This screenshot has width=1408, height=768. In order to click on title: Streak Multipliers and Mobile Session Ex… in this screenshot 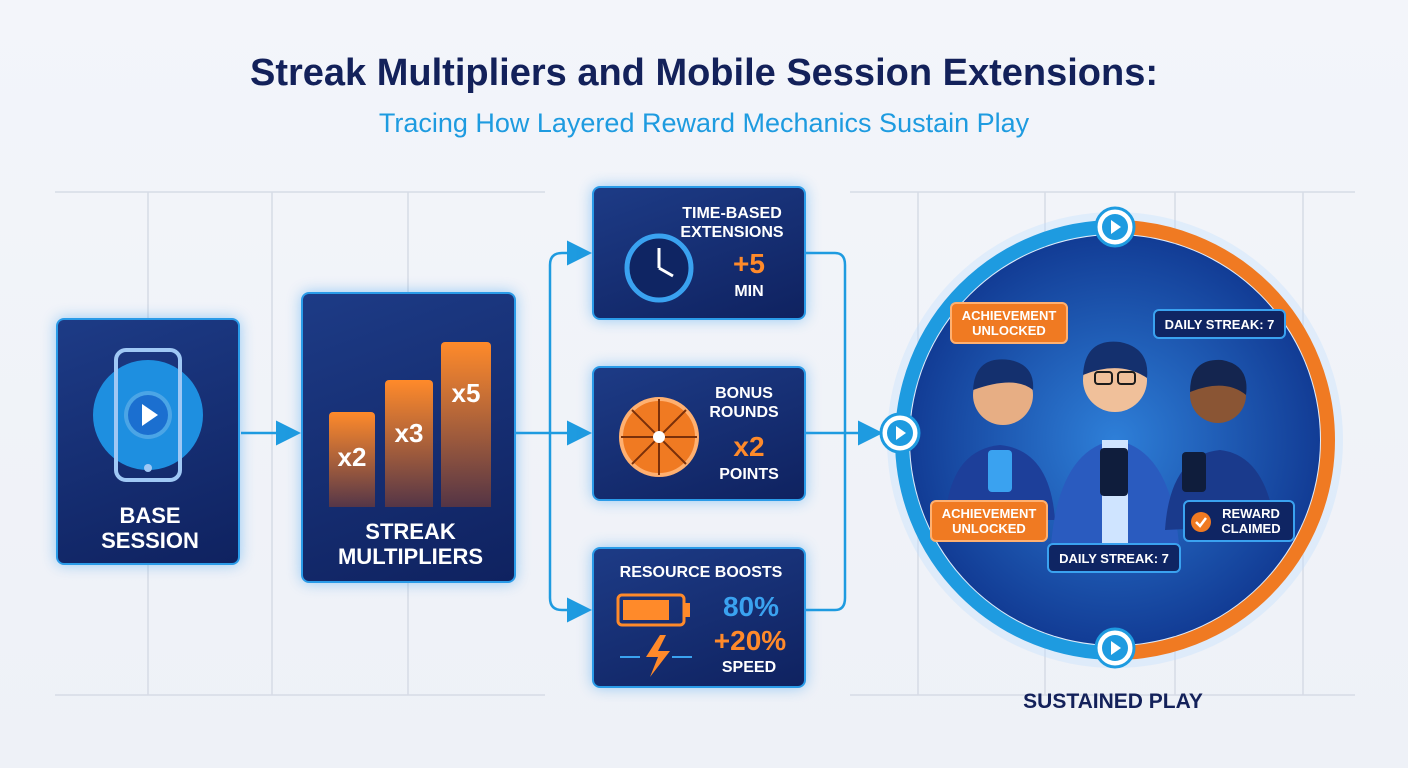, I will do `click(704, 73)`.